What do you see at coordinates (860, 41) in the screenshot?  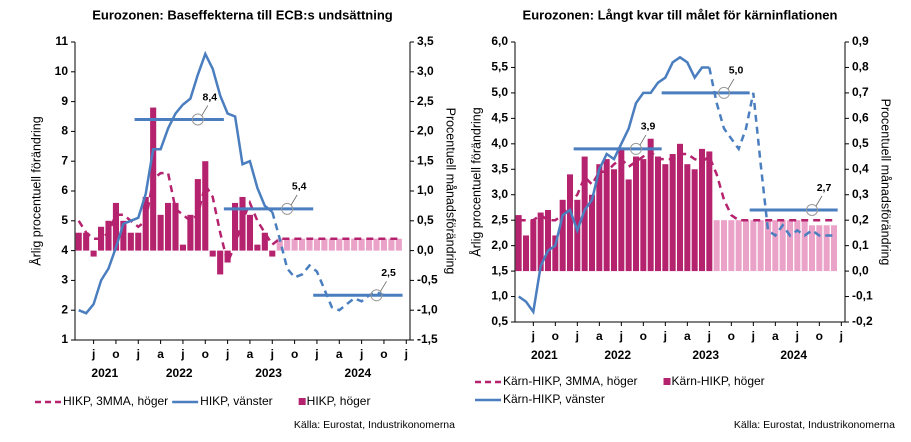 I see `y2-tick-label: 0,9` at bounding box center [860, 41].